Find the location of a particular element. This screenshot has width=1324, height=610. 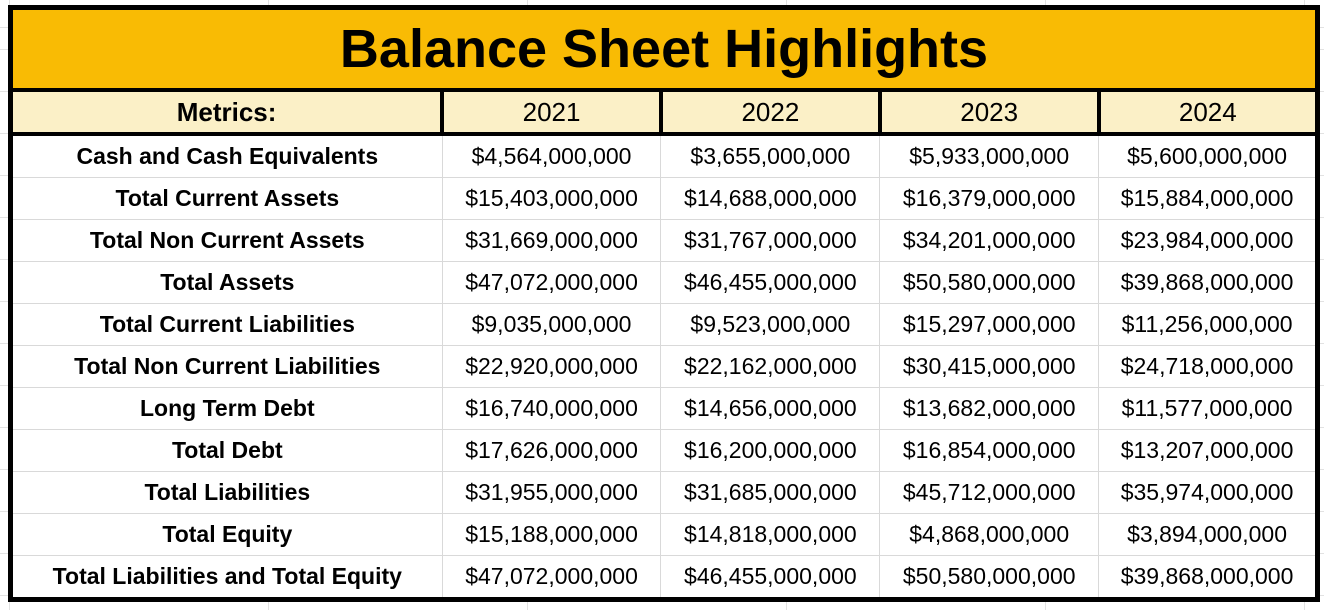

value-cell-2022: $14,818,000,000 is located at coordinates (770, 534).